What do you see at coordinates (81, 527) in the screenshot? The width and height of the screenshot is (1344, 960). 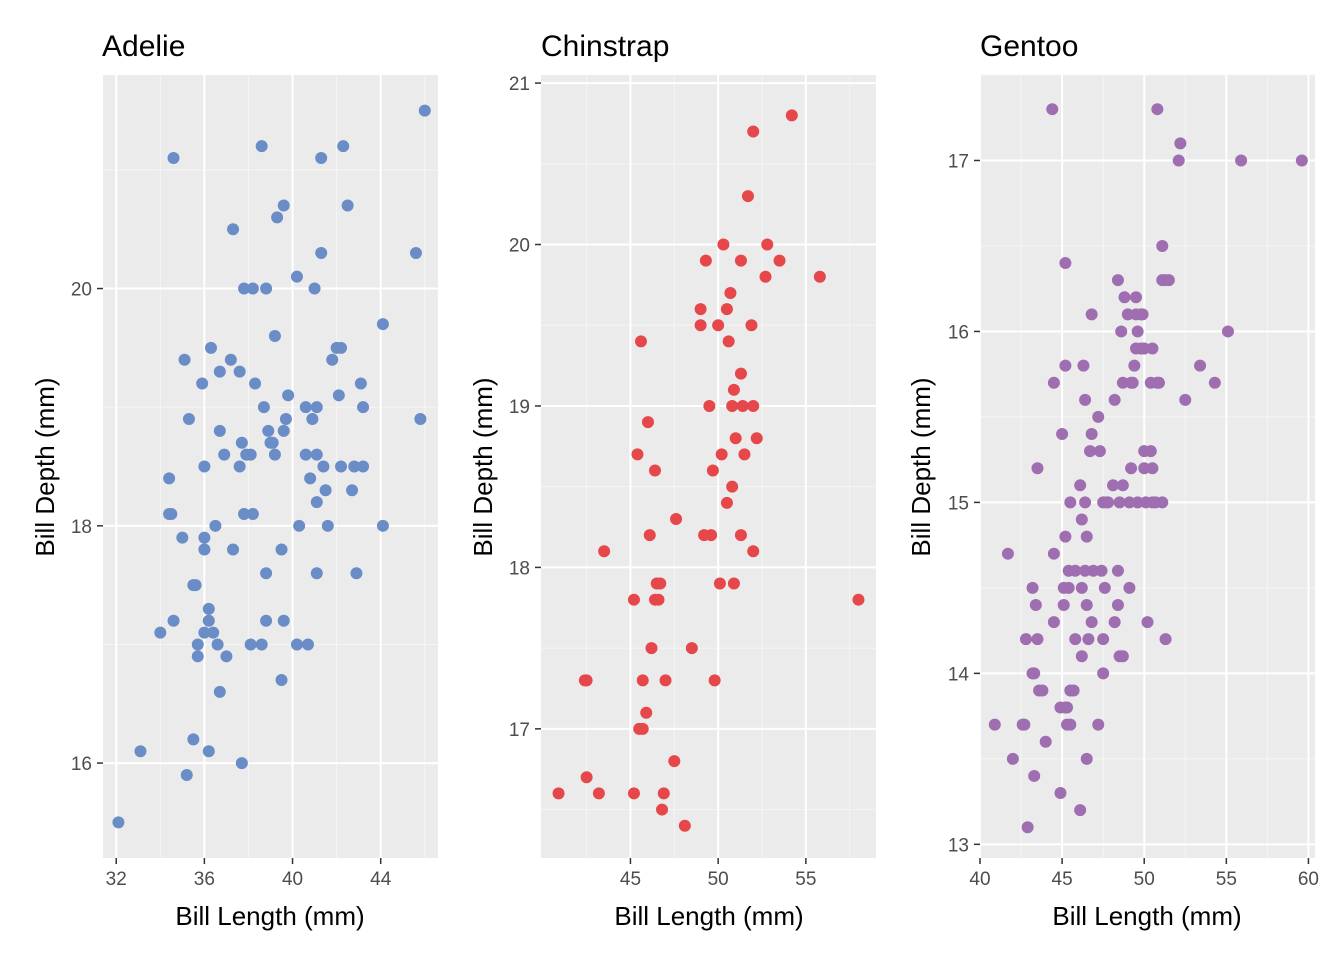 I see `y-tick-label: 18` at bounding box center [81, 527].